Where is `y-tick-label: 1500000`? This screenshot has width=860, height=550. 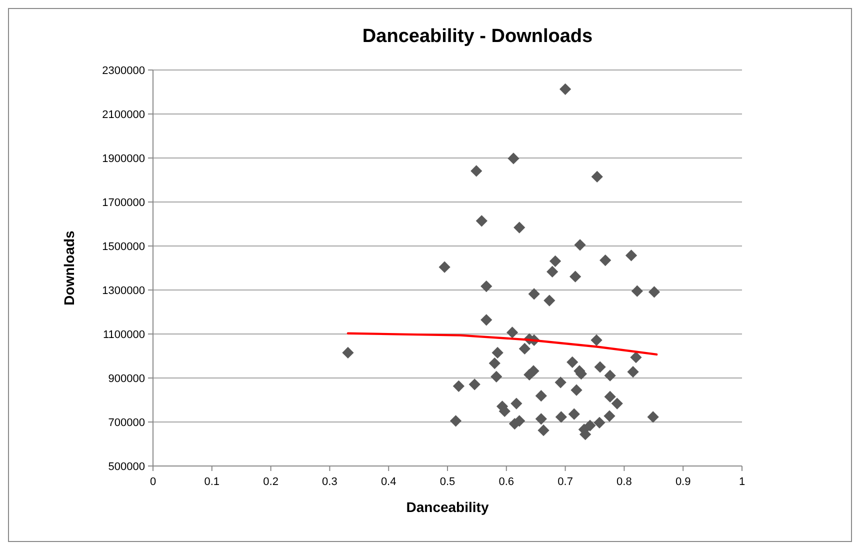
y-tick-label: 1500000 is located at coordinates (123, 247).